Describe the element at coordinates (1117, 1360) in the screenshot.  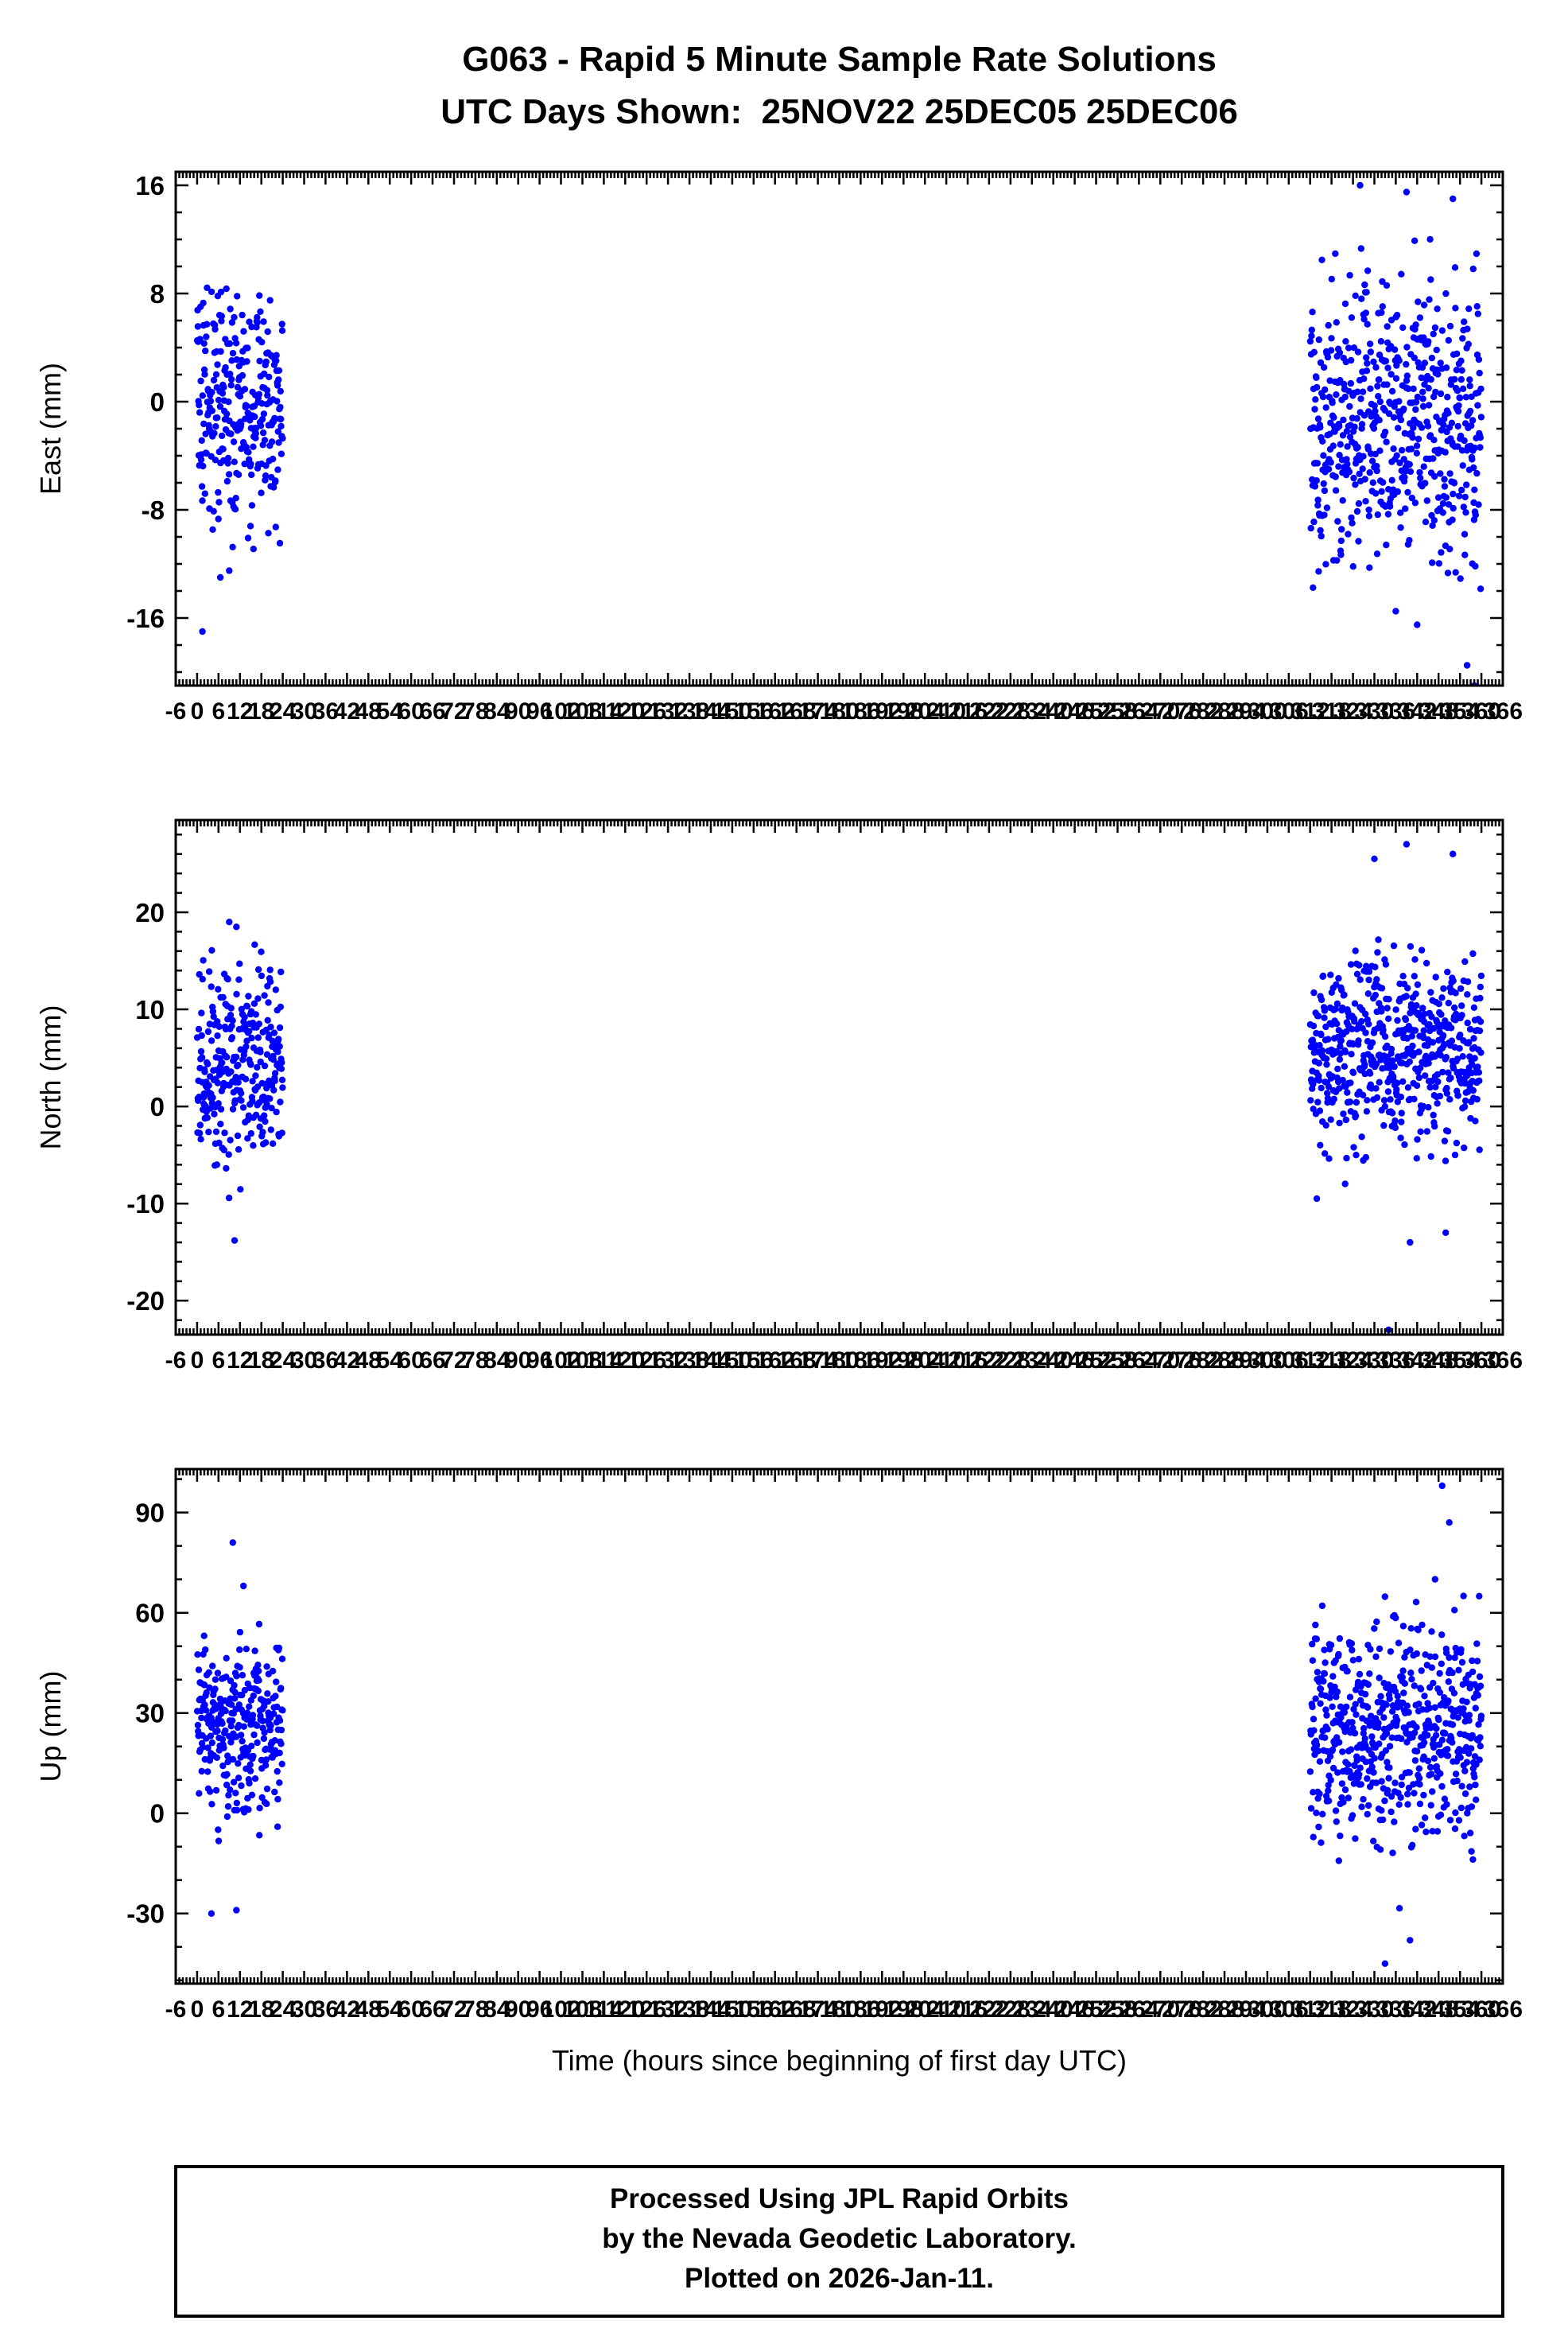
I see `x-tick-label: 258` at that location.